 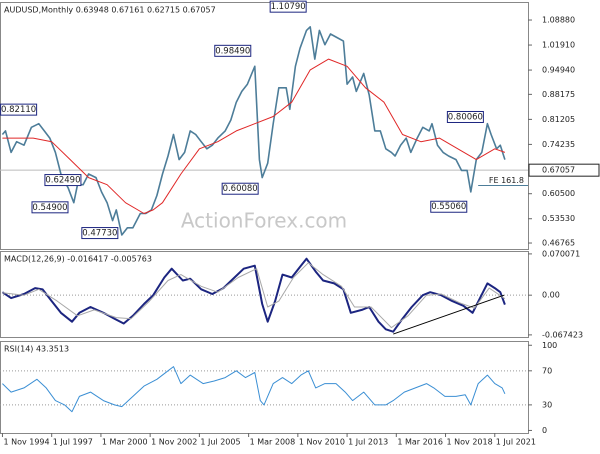 What do you see at coordinates (26, 442) in the screenshot?
I see `x-tick-label: 1 Nov 1994` at bounding box center [26, 442].